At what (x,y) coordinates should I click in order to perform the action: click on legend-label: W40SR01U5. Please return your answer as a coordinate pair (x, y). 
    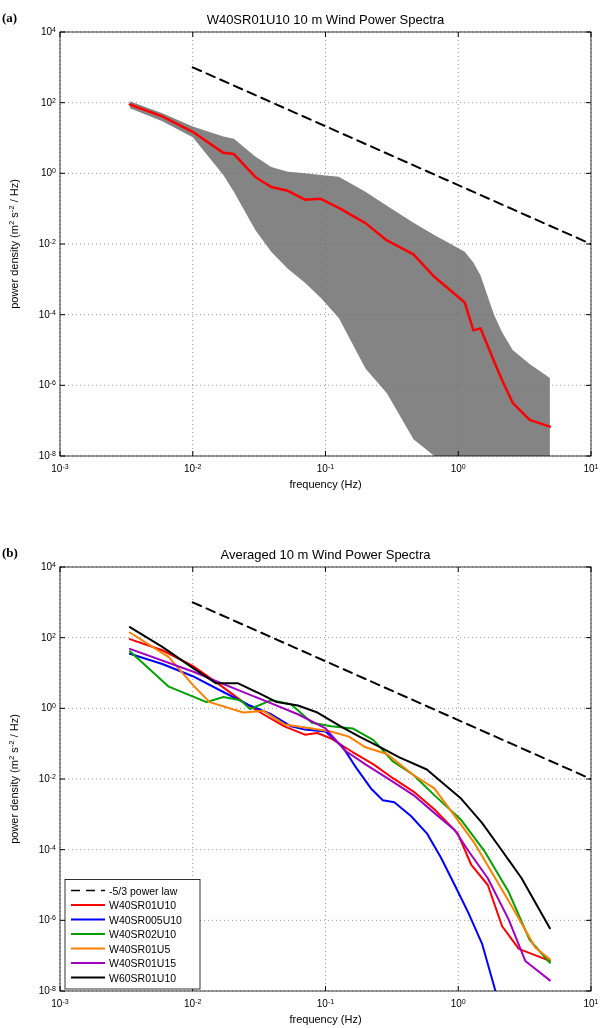
    Looking at the image, I should click on (140, 948).